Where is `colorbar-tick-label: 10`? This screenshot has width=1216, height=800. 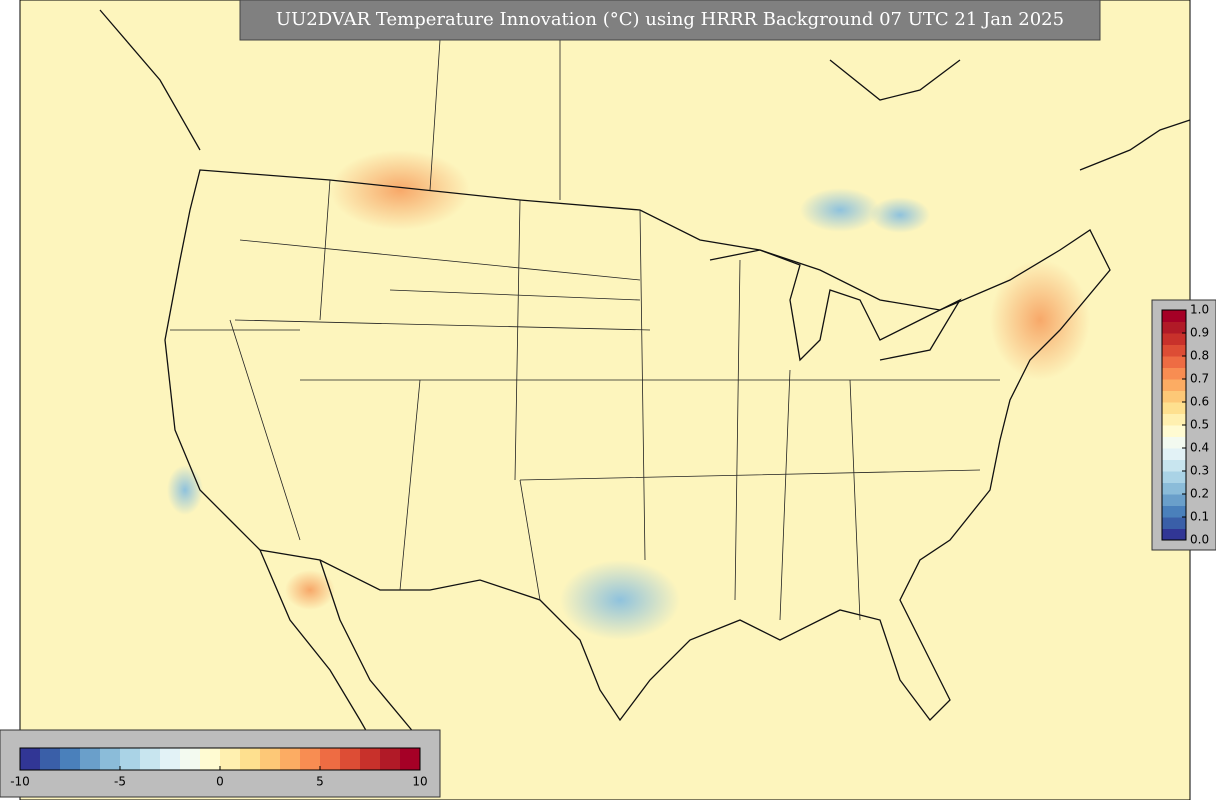 colorbar-tick-label: 10 is located at coordinates (419, 782).